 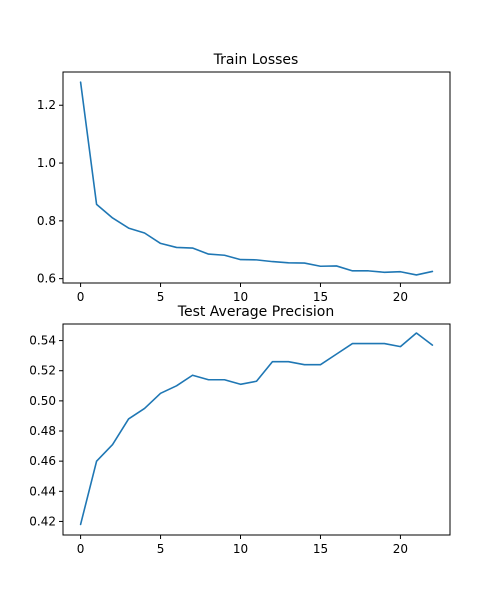 What do you see at coordinates (42, 401) in the screenshot?
I see `y-tick-label: 0.50` at bounding box center [42, 401].